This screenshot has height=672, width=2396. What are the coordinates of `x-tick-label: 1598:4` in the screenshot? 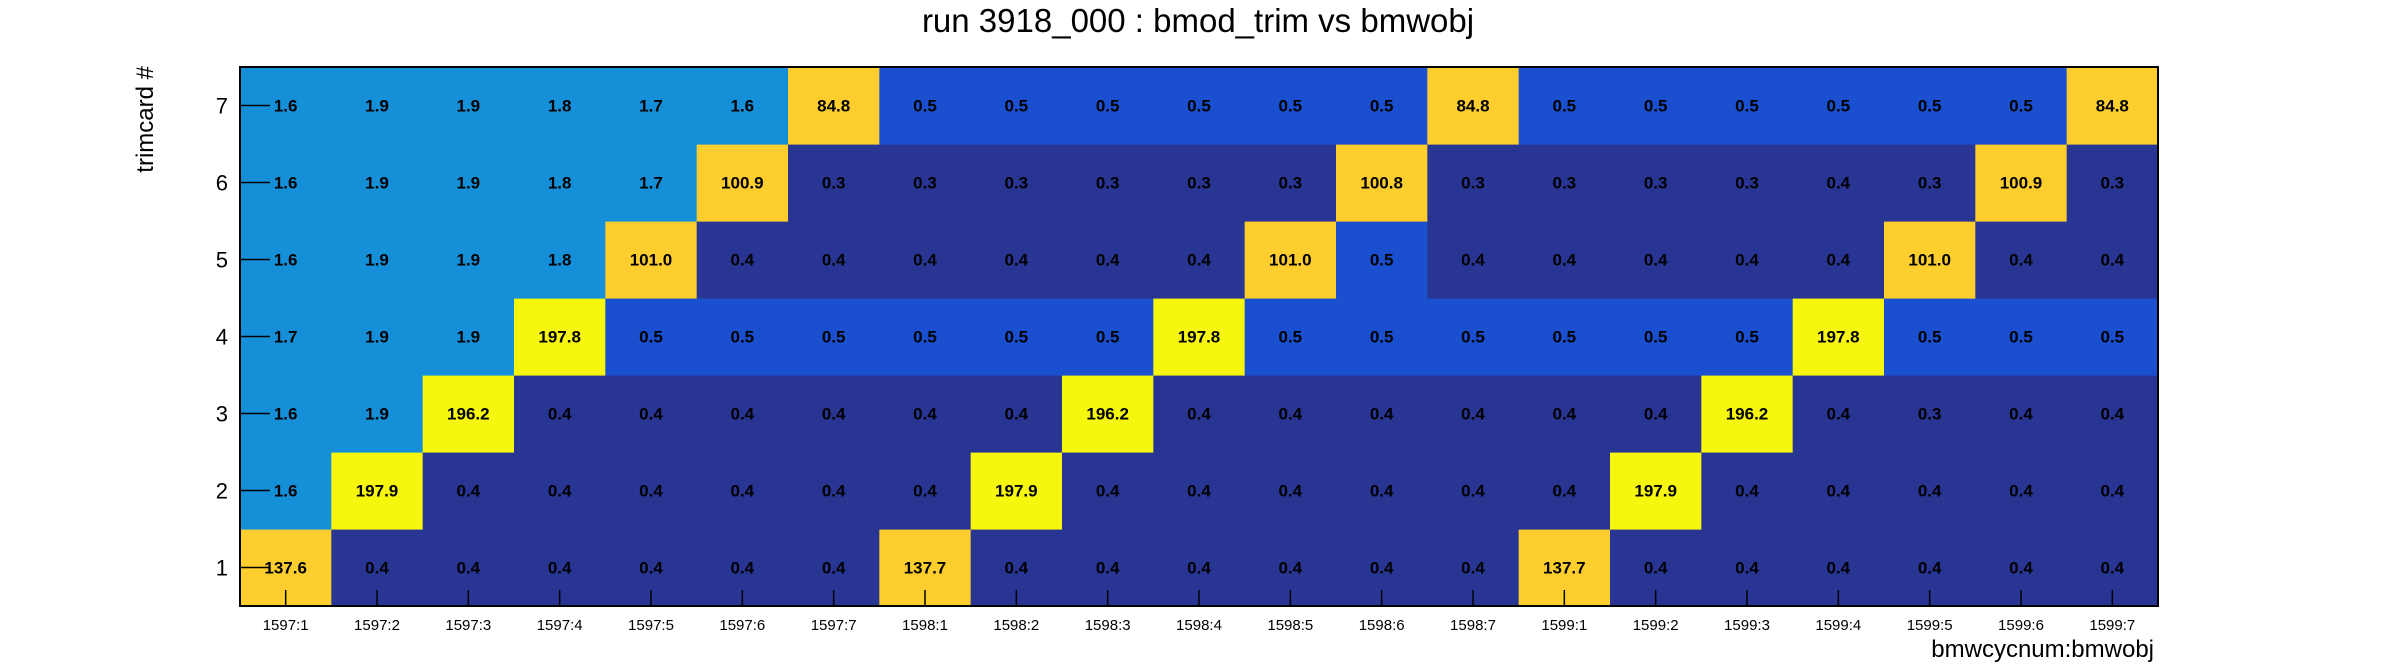 It's located at (1199, 625).